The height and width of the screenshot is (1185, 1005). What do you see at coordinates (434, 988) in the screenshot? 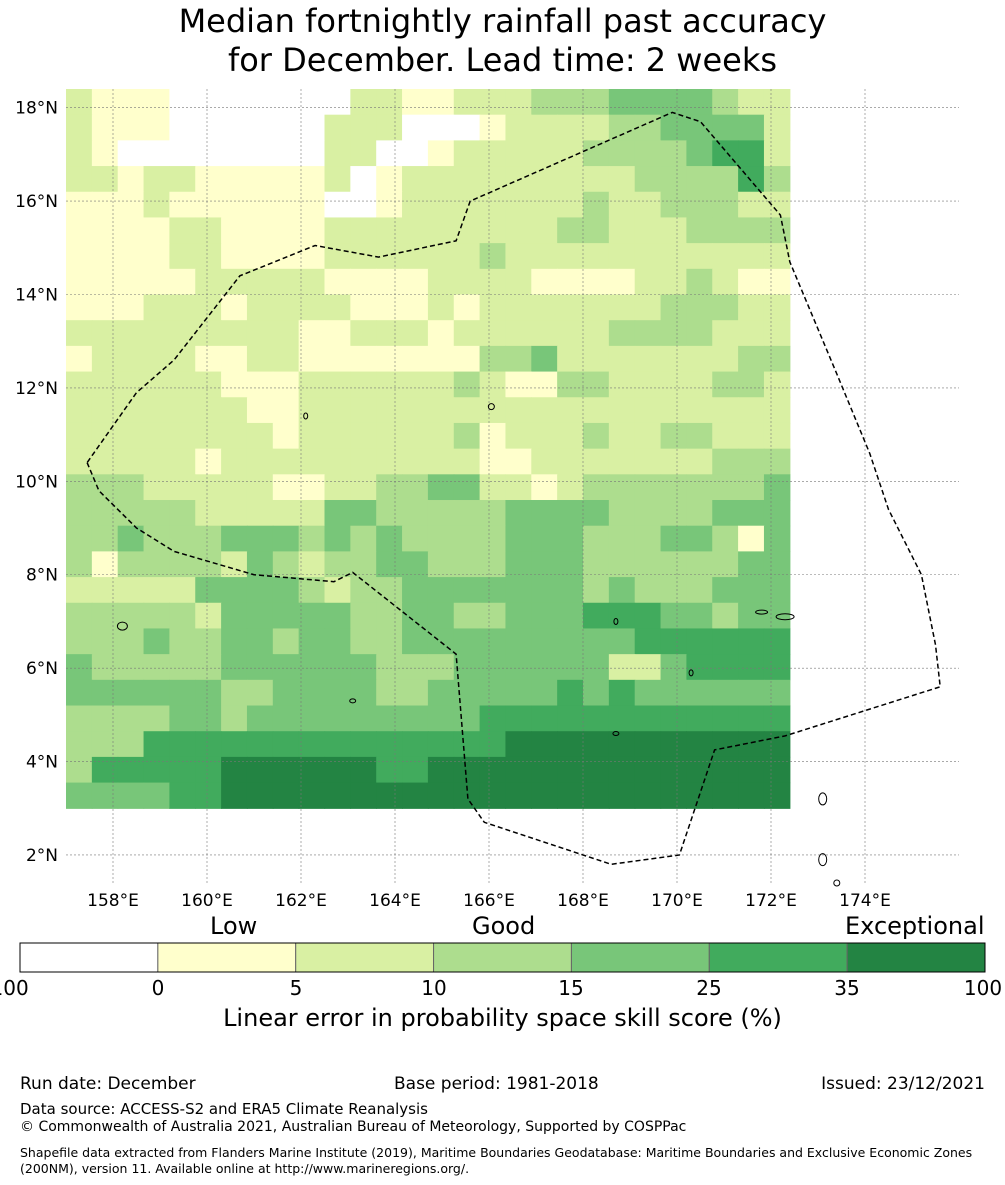
I see `colorbar-tick: 10` at bounding box center [434, 988].